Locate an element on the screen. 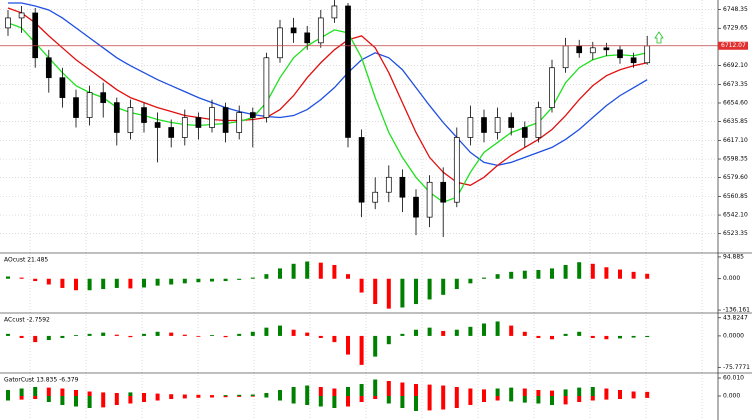 This screenshot has height=420, width=752. y-tick-label: 6635.85 is located at coordinates (735, 121).